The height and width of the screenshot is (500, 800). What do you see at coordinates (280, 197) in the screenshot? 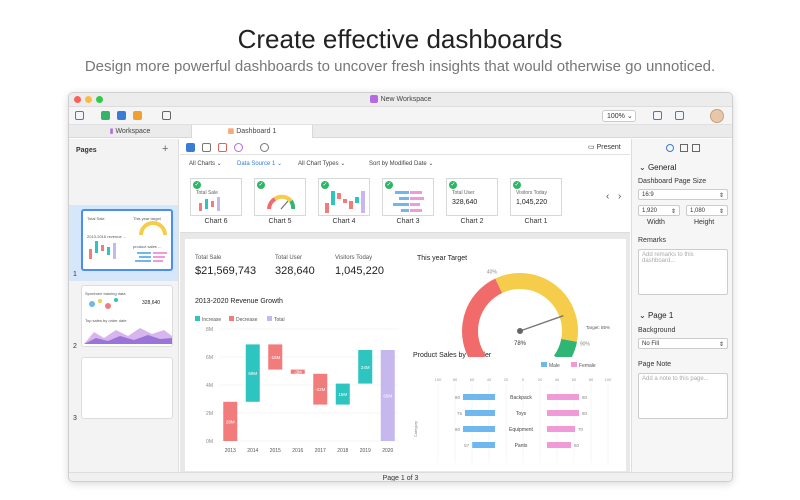
I see `chart-card-5: ✓` at bounding box center [280, 197].